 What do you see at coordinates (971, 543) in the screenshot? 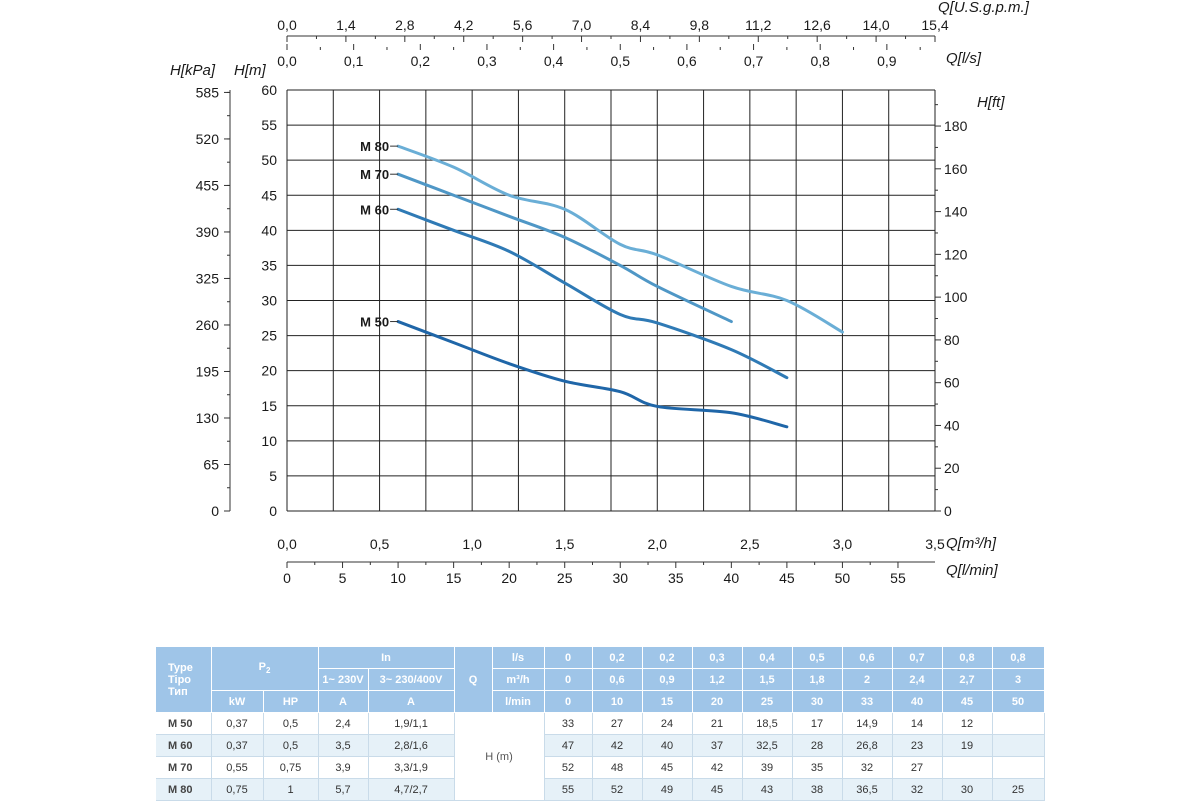
I see `axis-label-m3h: Q[m³/h]` at bounding box center [971, 543].